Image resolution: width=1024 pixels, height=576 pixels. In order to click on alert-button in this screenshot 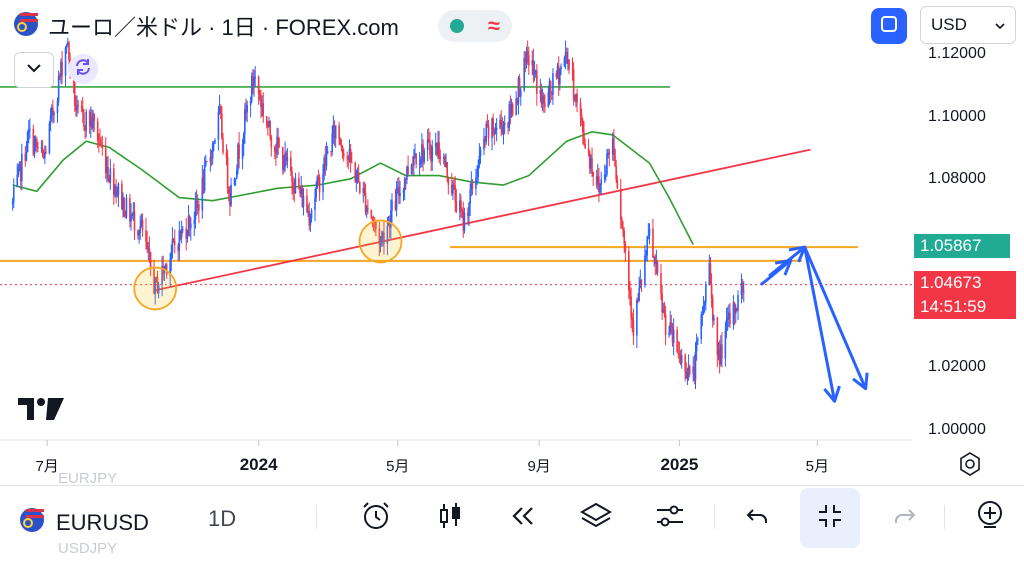, I will do `click(376, 518)`.